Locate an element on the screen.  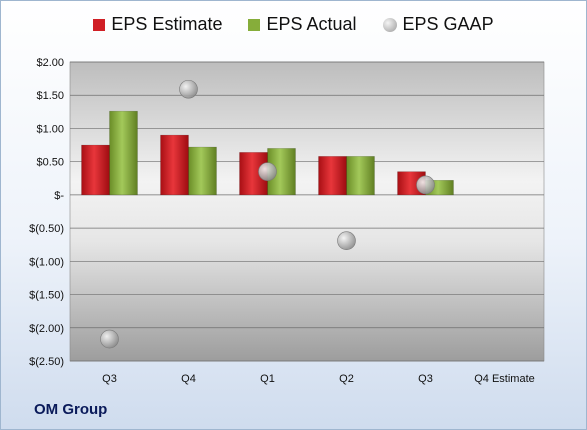
legend: EPS Estimate EPS Actual EPS GAAP is located at coordinates (293, 24).